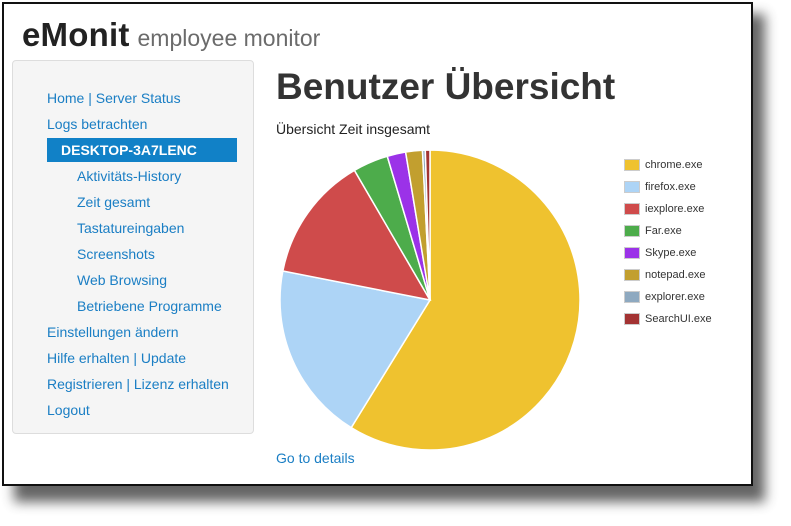 The image size is (791, 526). What do you see at coordinates (675, 297) in the screenshot?
I see `legend-label: explorer.exe` at bounding box center [675, 297].